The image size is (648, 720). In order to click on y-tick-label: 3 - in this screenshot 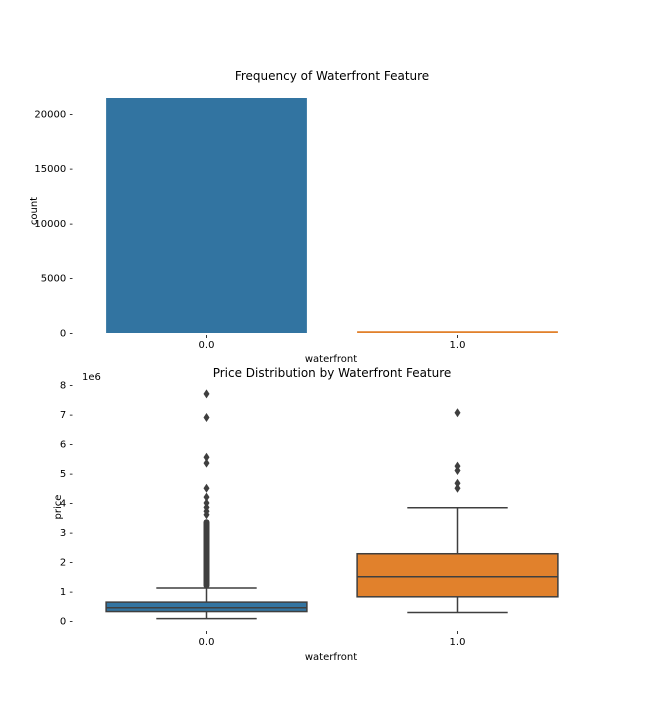, I will do `click(67, 533)`.